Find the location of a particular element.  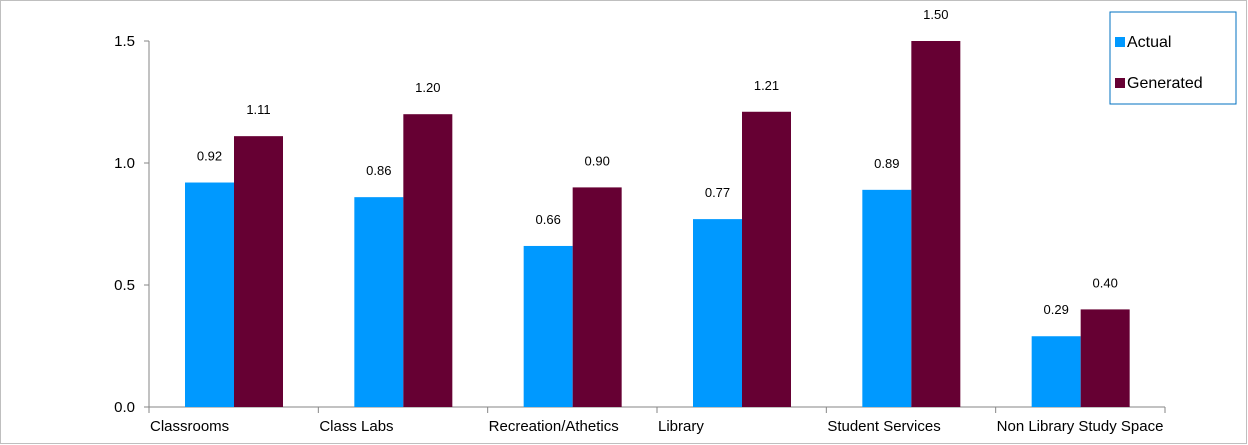

x-tick-label: Non Library Study Space is located at coordinates (1080, 426).